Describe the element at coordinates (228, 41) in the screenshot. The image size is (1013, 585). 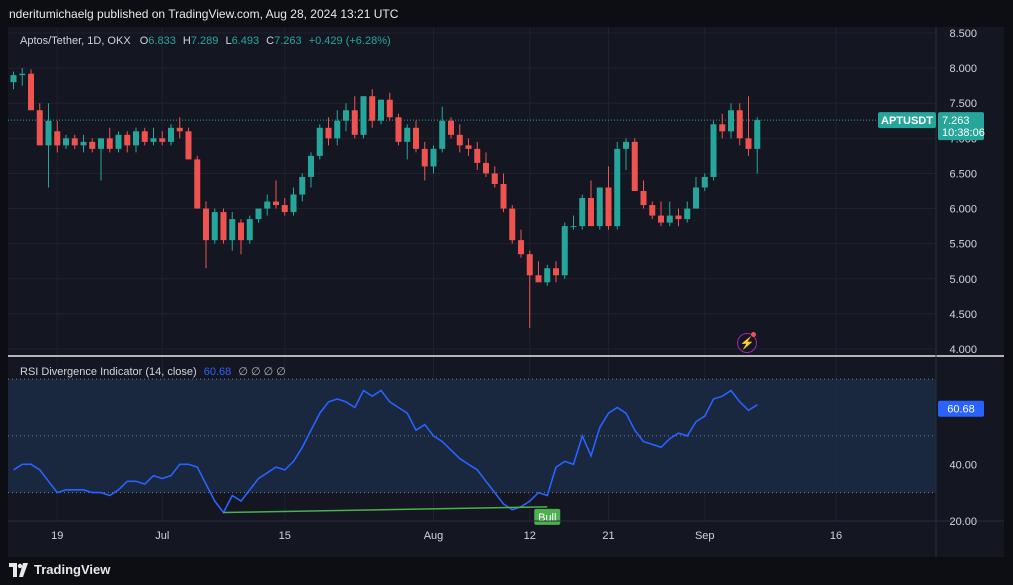
I see `low-label: L` at that location.